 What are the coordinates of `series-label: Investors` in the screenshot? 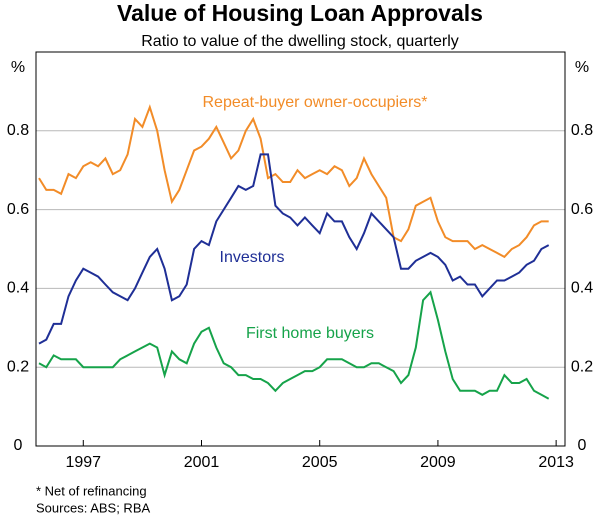 It's located at (252, 257).